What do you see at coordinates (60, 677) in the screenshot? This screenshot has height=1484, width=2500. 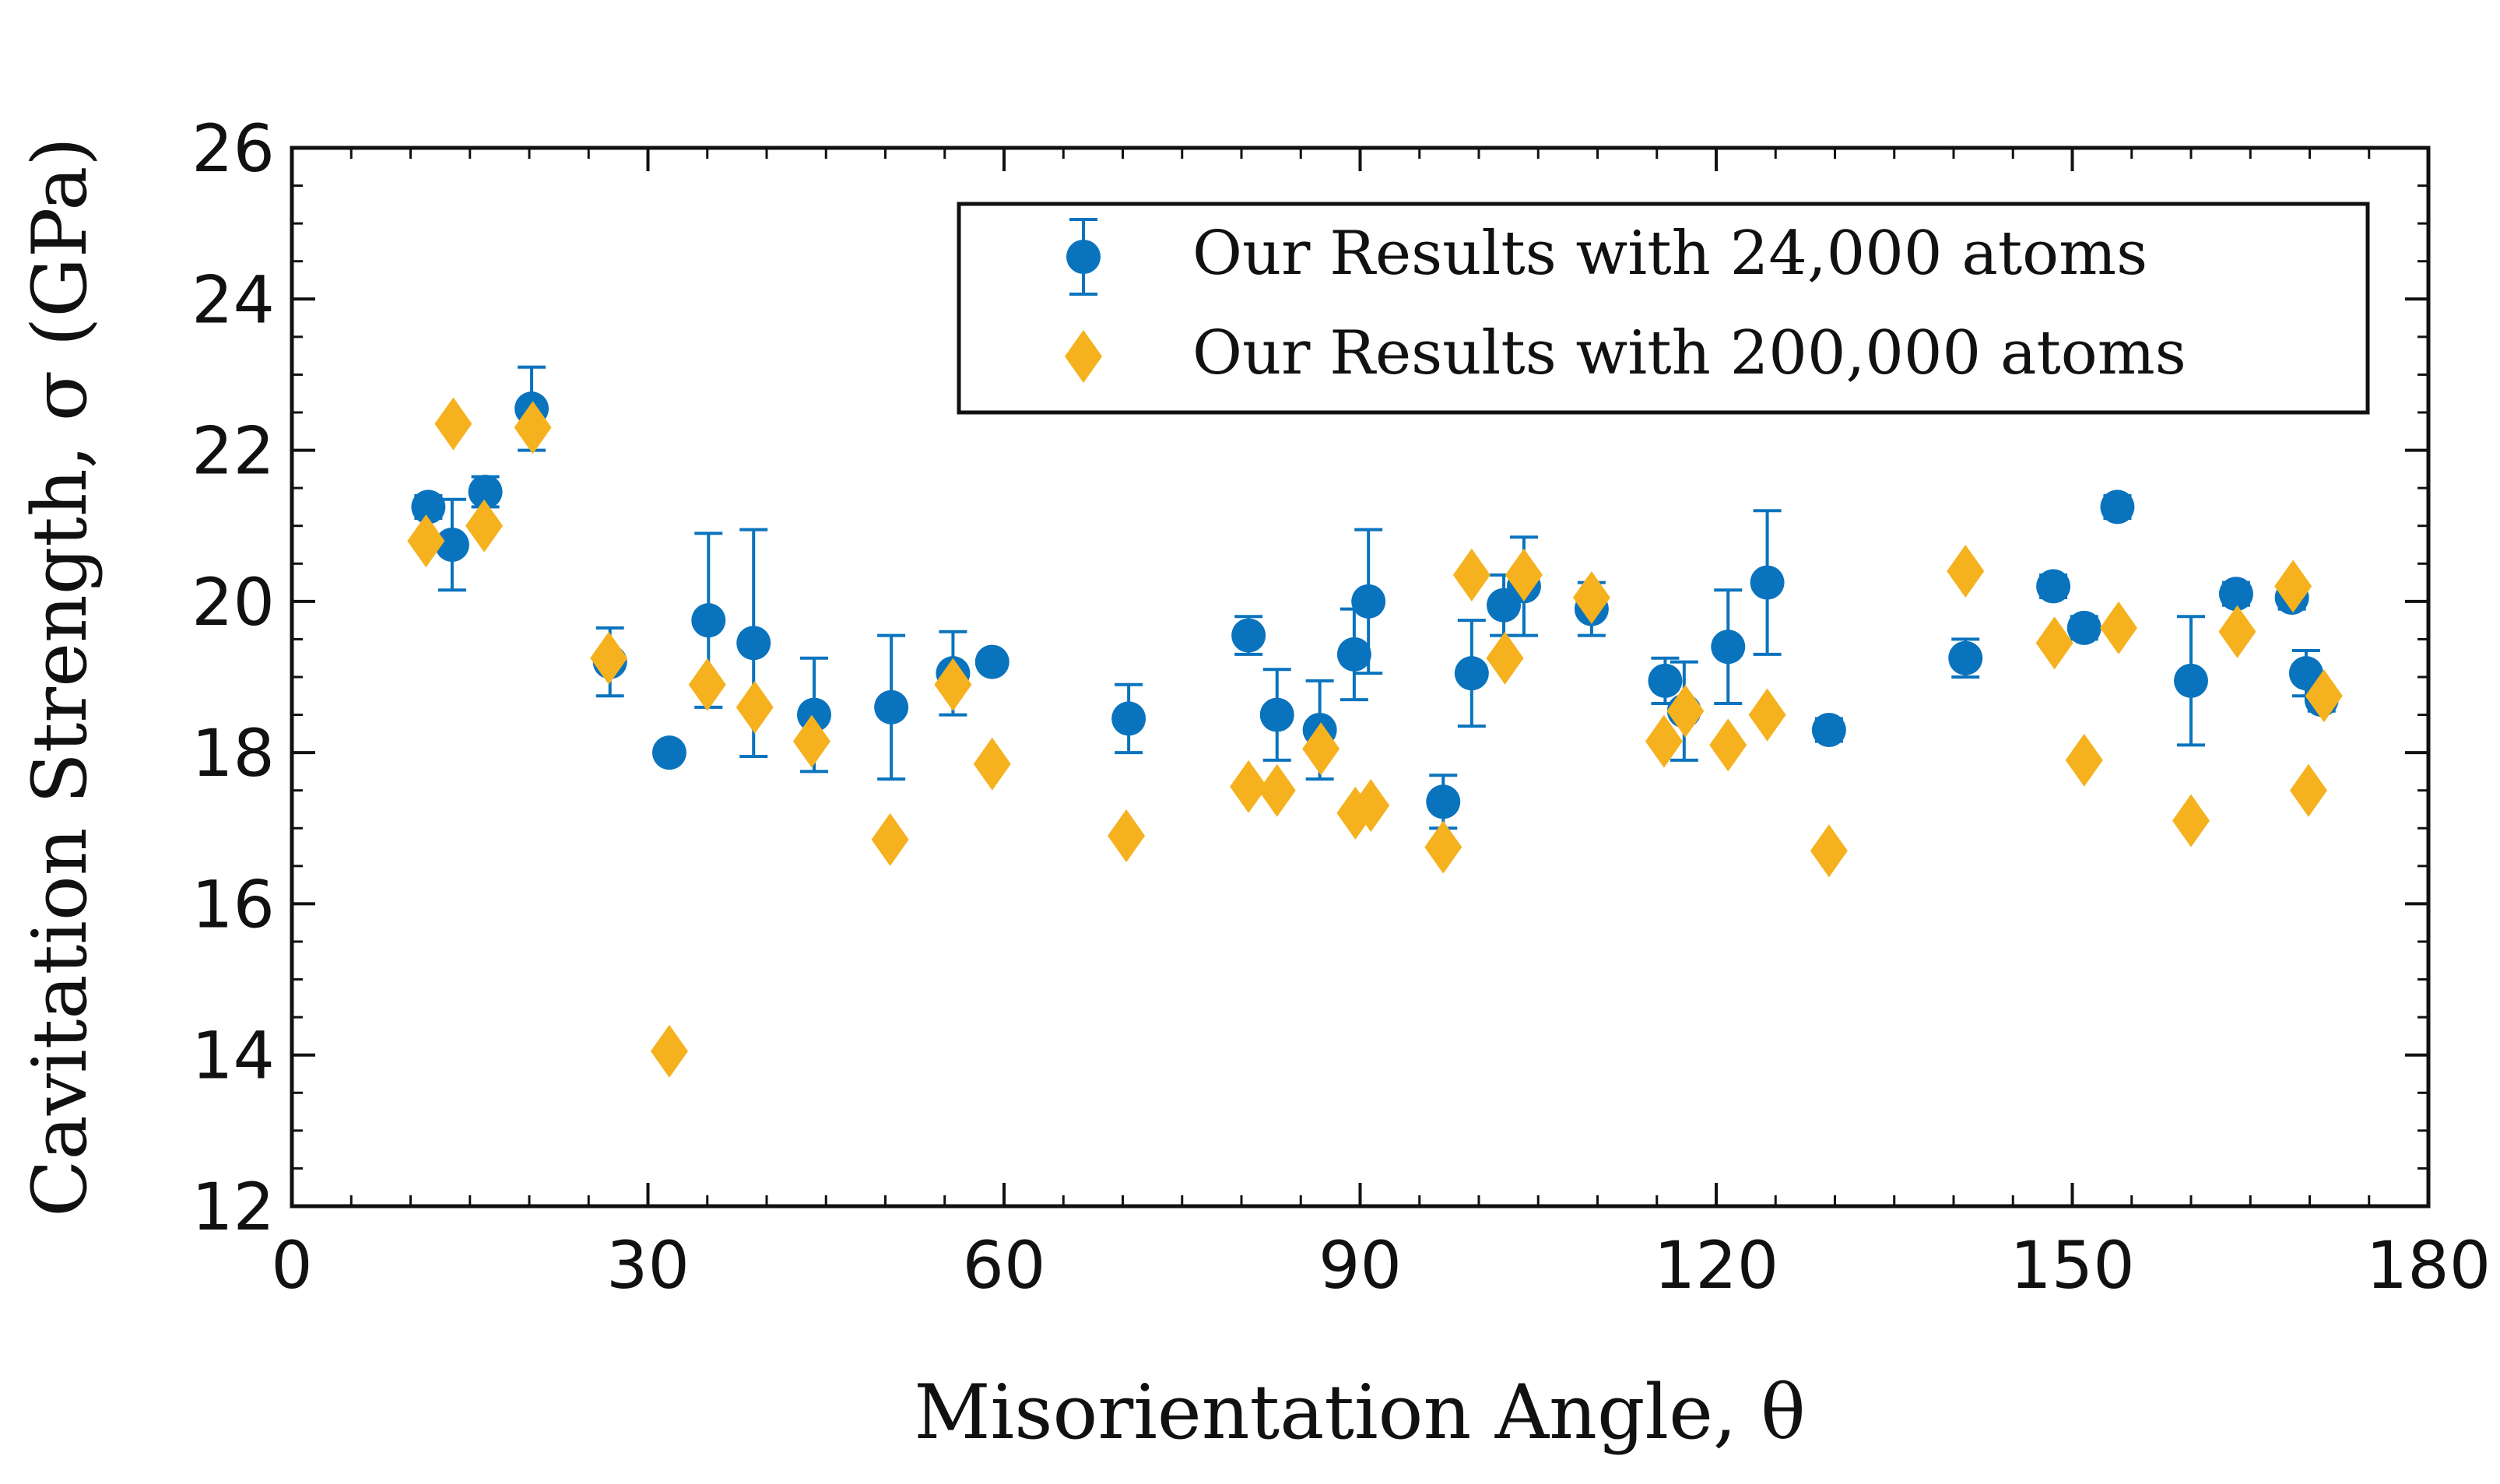 I see `y-axis-title: Cavitation Strength, σ (GPa)` at bounding box center [60, 677].